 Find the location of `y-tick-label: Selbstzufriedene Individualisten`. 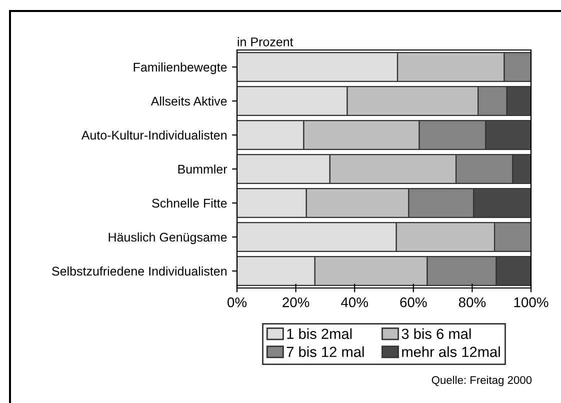

y-tick-label: Selbstzufriedene Individualisten is located at coordinates (139, 271).